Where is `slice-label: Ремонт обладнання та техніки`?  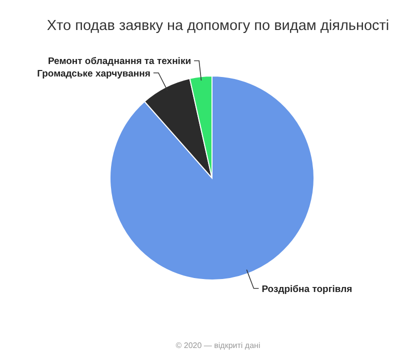
slice-label: Ремонт обладнання та техніки is located at coordinates (120, 62).